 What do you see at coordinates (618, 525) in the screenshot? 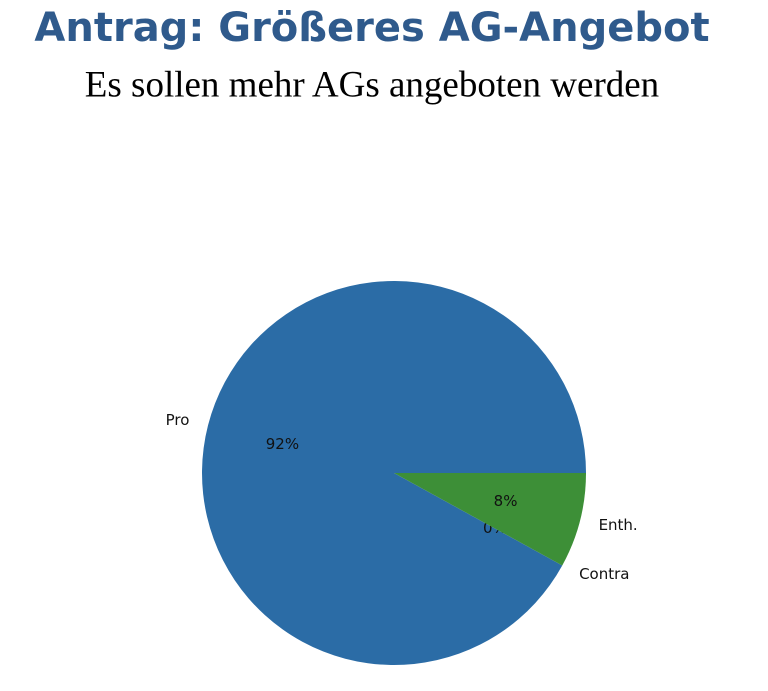
I see `slice-label: Enth.` at bounding box center [618, 525].